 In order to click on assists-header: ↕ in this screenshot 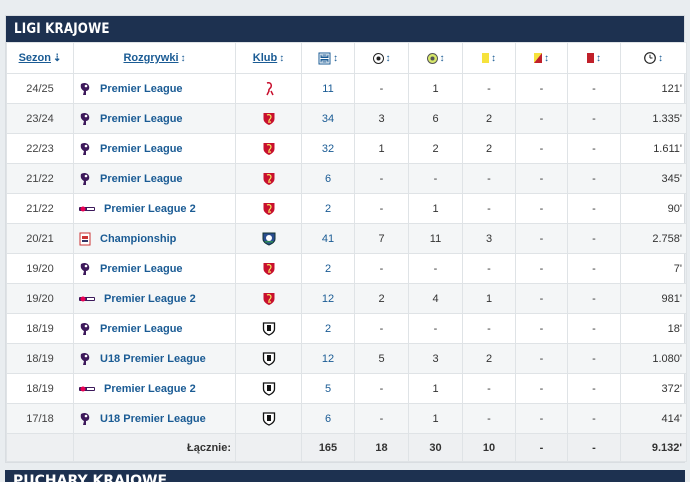, I will do `click(435, 58)`.